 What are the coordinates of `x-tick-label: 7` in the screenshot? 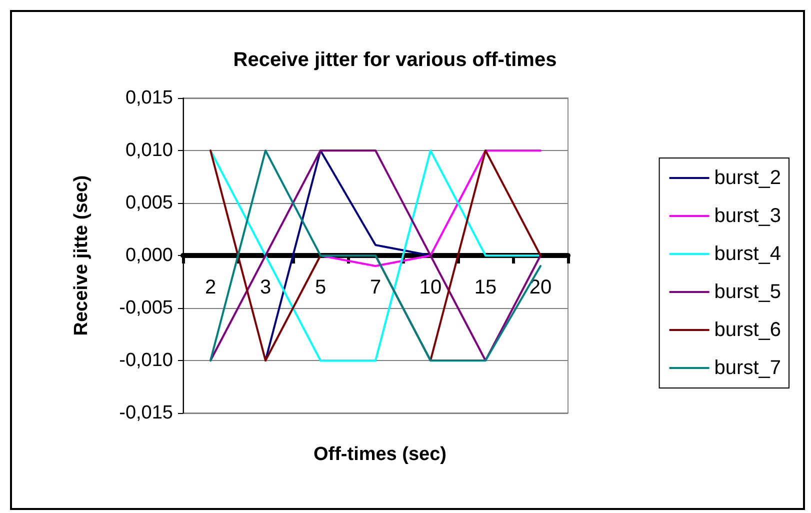 It's located at (376, 287).